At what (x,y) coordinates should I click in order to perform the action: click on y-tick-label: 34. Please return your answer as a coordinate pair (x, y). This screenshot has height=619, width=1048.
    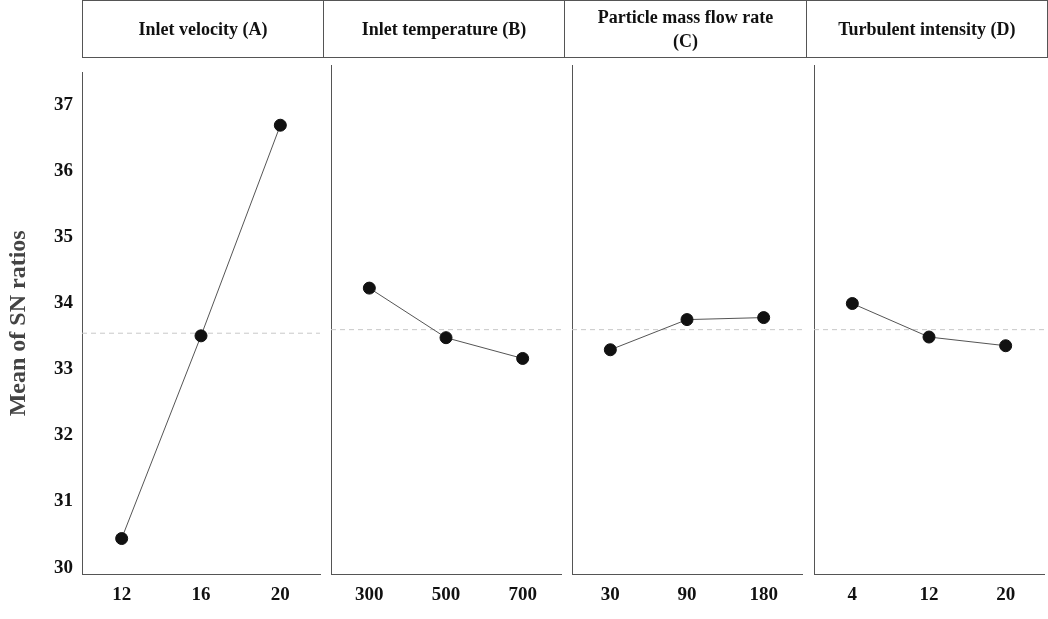
    Looking at the image, I should click on (64, 302).